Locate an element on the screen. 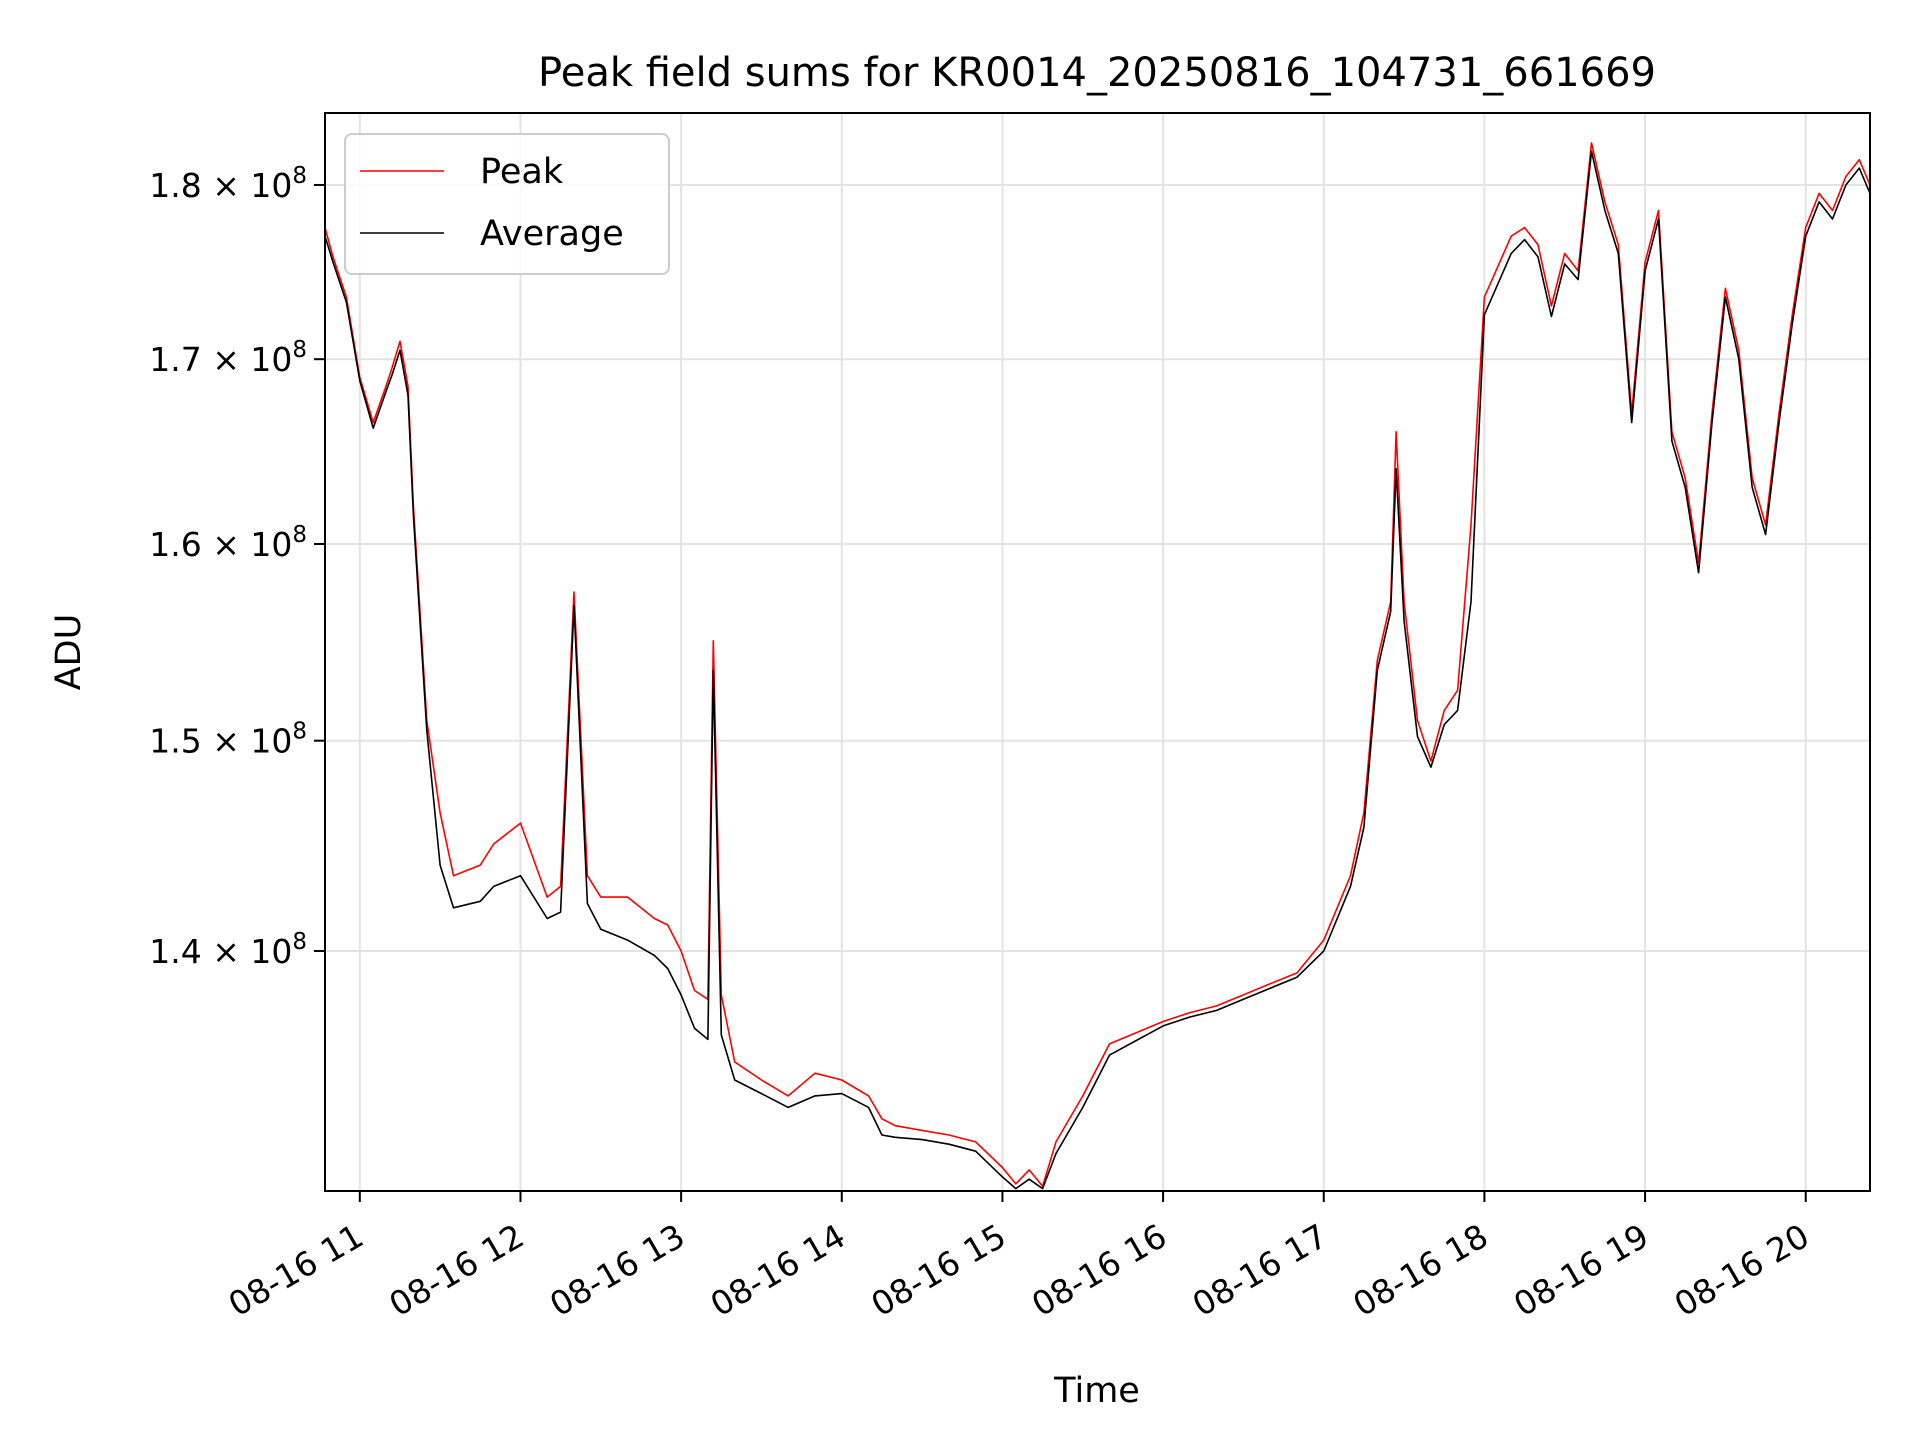 The height and width of the screenshot is (1440, 1920). legend-box is located at coordinates (507, 204).